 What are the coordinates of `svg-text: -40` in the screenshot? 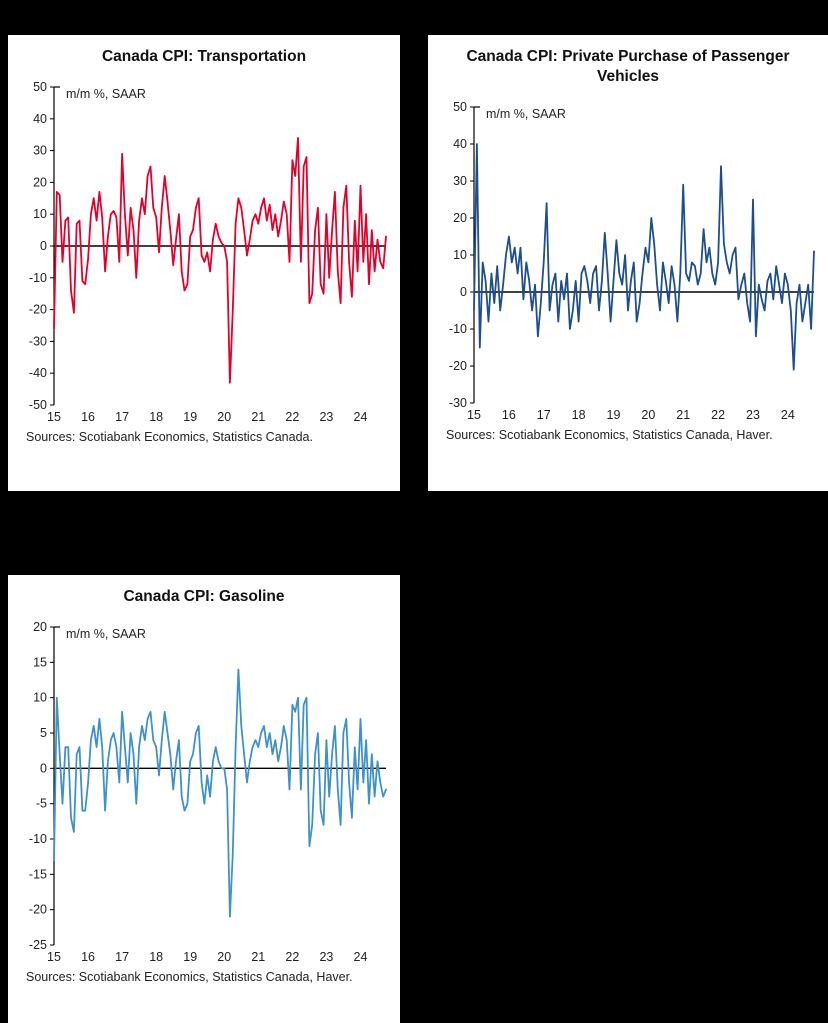 It's located at (38, 373).